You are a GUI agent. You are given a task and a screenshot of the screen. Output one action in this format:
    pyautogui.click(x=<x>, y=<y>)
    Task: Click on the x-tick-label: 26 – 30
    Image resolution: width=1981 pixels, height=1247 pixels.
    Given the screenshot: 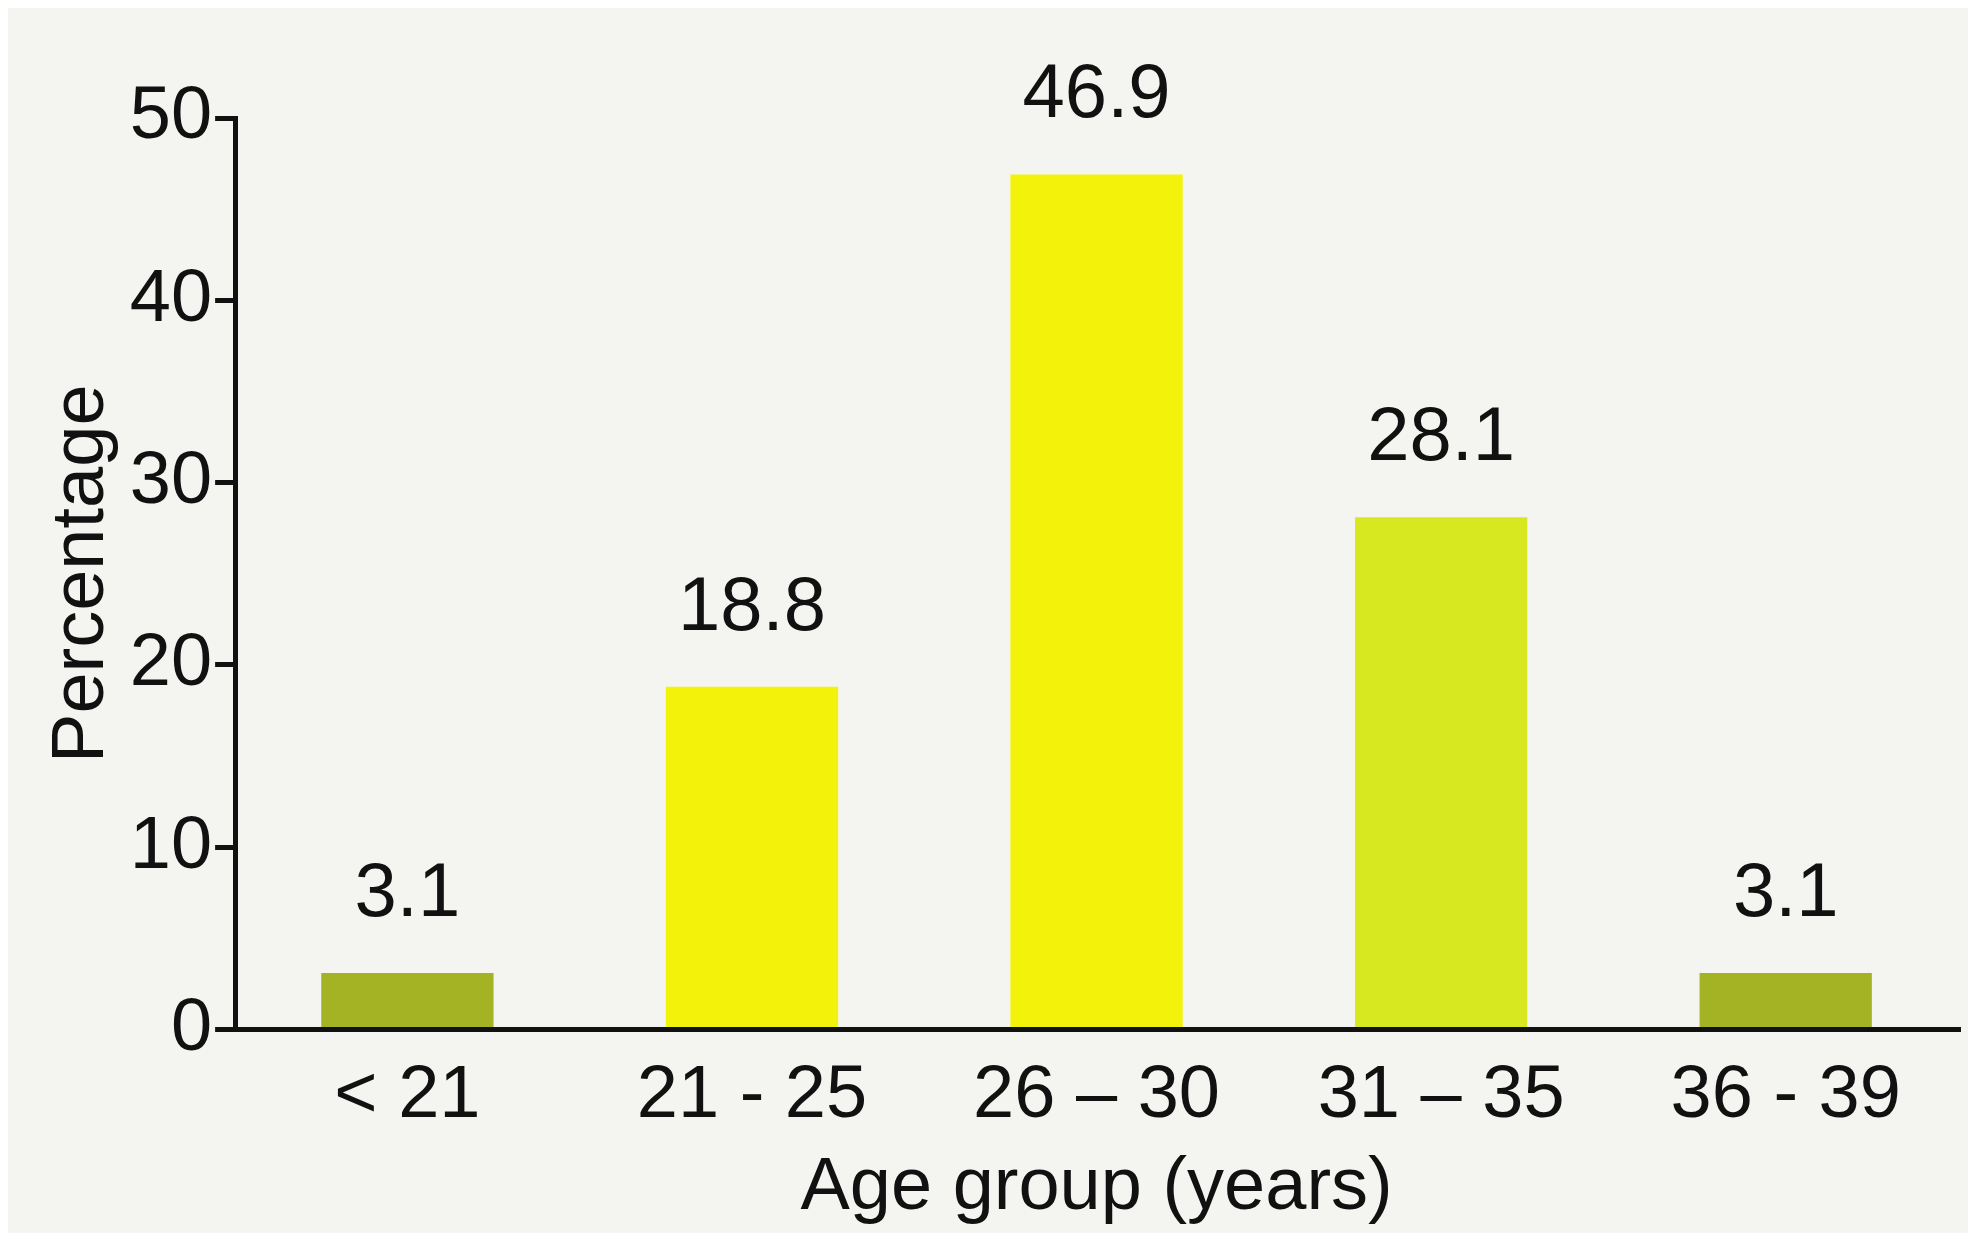 What is the action you would take?
    pyautogui.click(x=1097, y=1092)
    